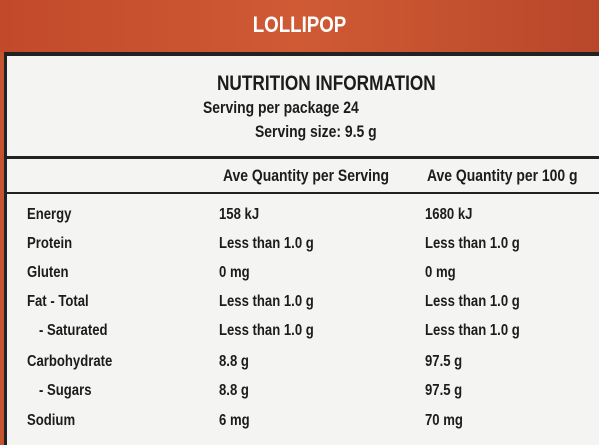 The width and height of the screenshot is (599, 445). I want to click on column-header: Ave Quantity per 100 g, so click(502, 175).